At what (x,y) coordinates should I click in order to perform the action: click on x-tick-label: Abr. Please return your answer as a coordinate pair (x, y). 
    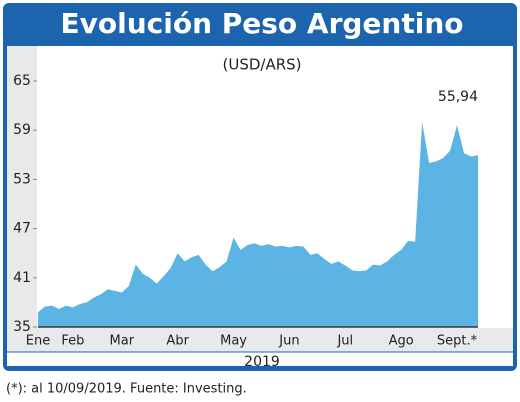
    Looking at the image, I should click on (177, 341).